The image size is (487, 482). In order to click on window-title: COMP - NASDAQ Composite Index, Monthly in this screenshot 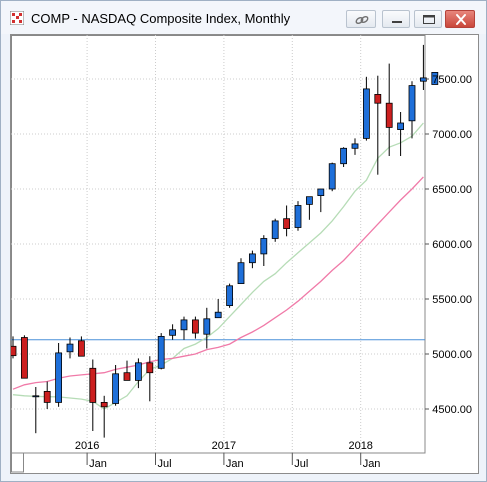, I will do `click(161, 18)`.